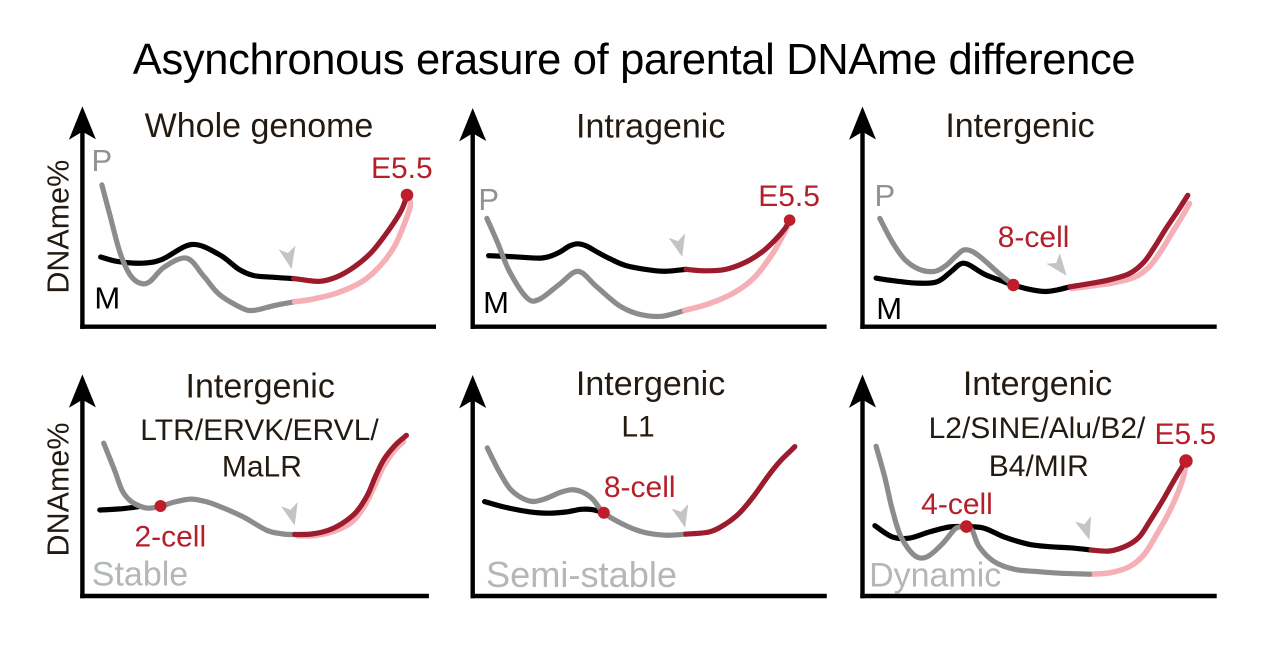 Image resolution: width=1269 pixels, height=649 pixels. I want to click on svg-text: B4/MIR, so click(1039, 466).